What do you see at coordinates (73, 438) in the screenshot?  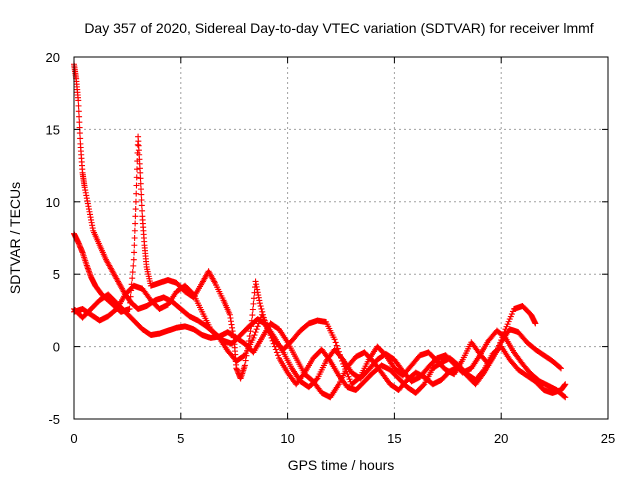 I see `x-tick-label: 0` at bounding box center [73, 438].